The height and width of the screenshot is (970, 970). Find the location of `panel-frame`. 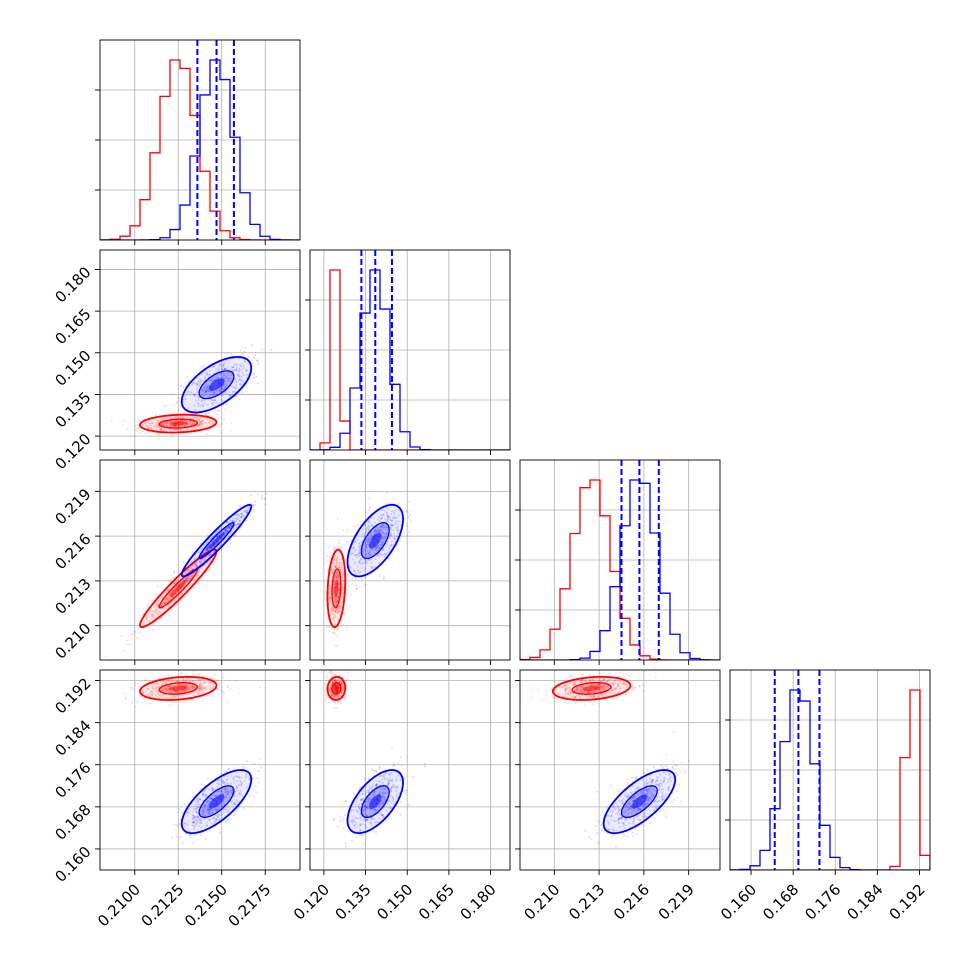

panel-frame is located at coordinates (200, 770).